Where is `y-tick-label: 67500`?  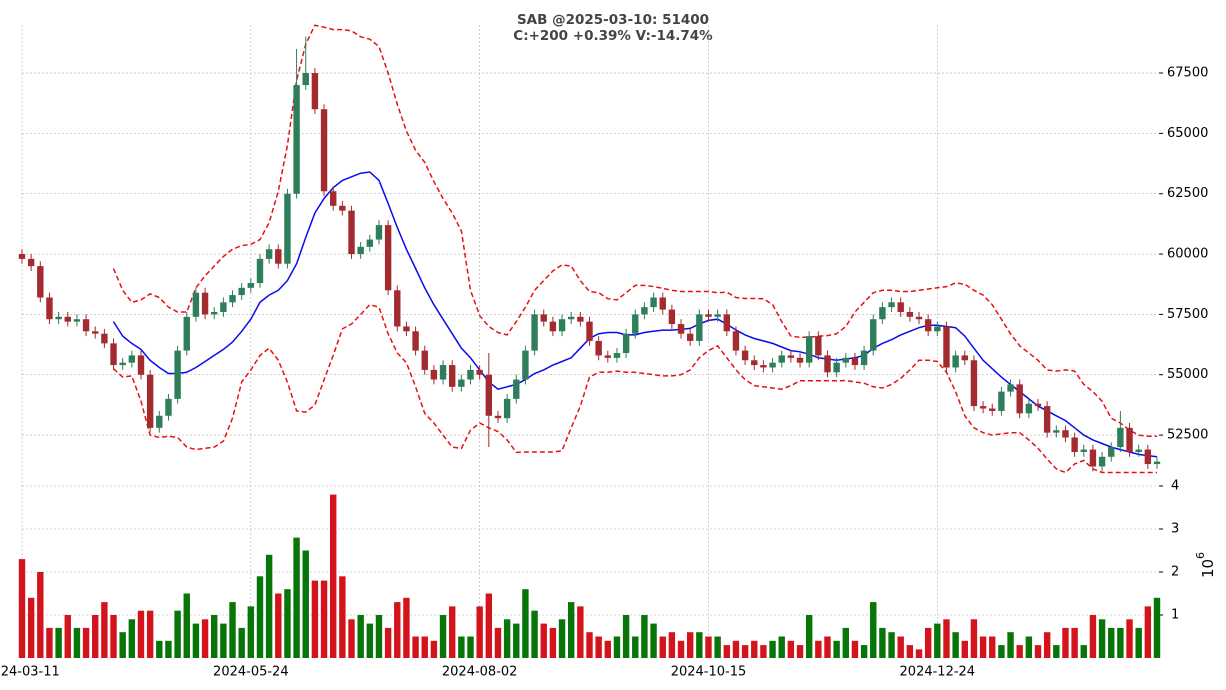 y-tick-label: 67500 is located at coordinates (1187, 73).